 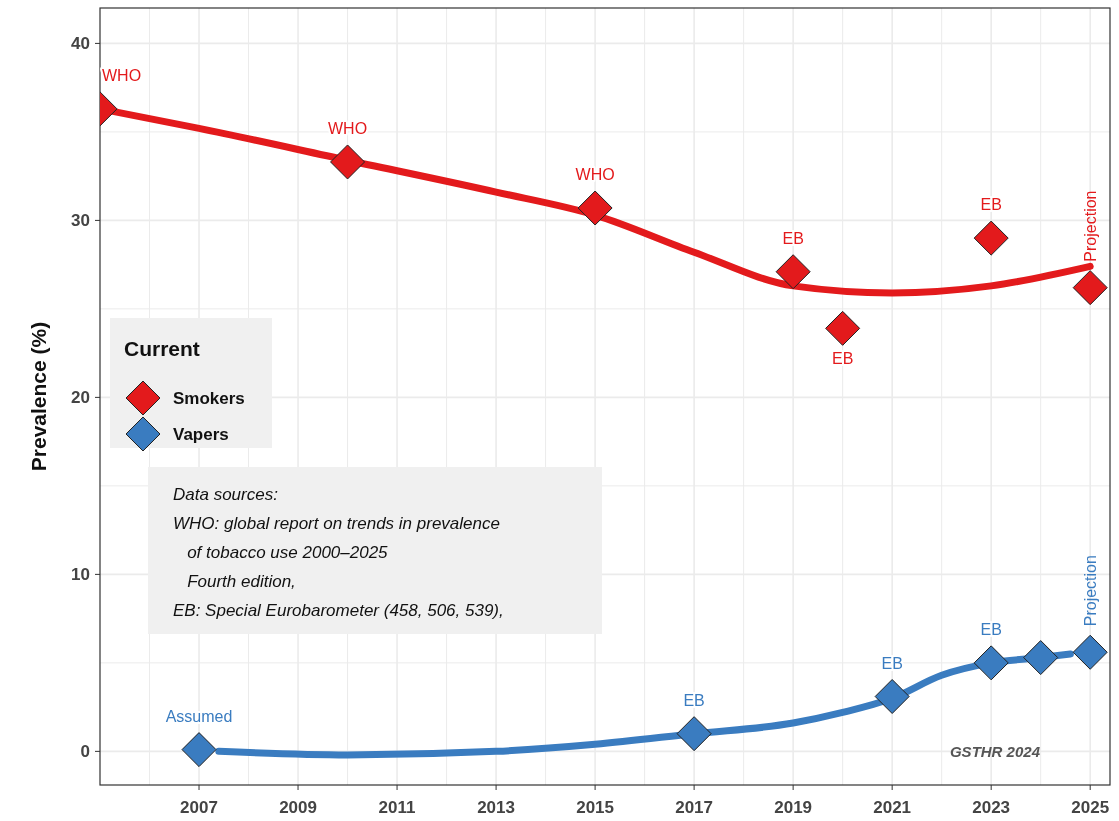 I want to click on x-tick-label: 2009, so click(x=298, y=807).